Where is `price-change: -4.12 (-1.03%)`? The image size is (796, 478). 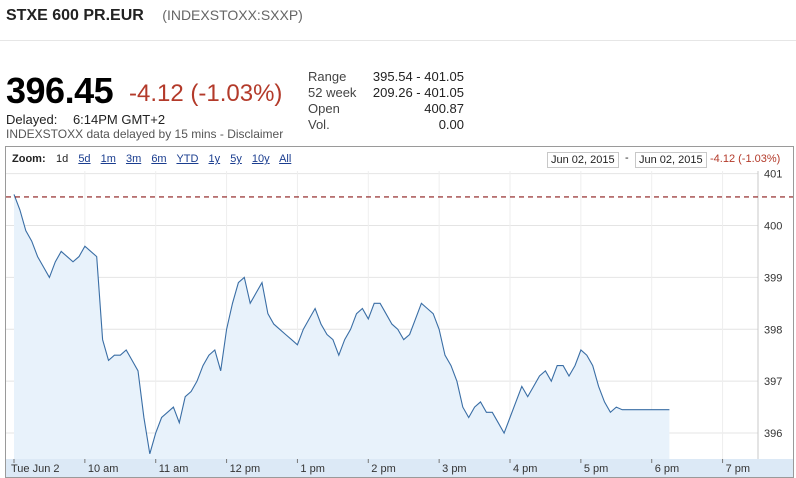 price-change: -4.12 (-1.03%) is located at coordinates (206, 93).